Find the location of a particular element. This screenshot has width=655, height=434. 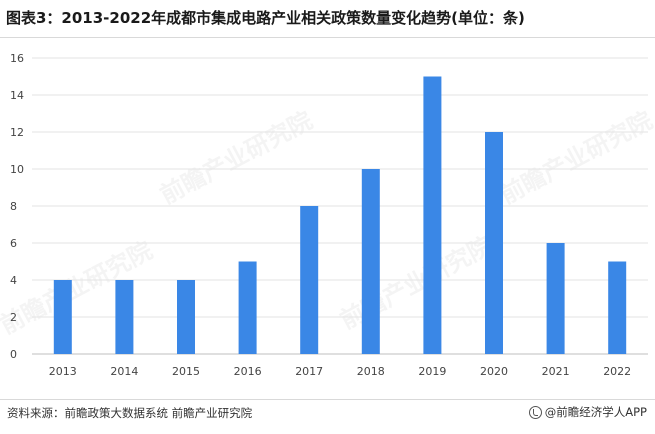

bar-2019 is located at coordinates (432, 215).